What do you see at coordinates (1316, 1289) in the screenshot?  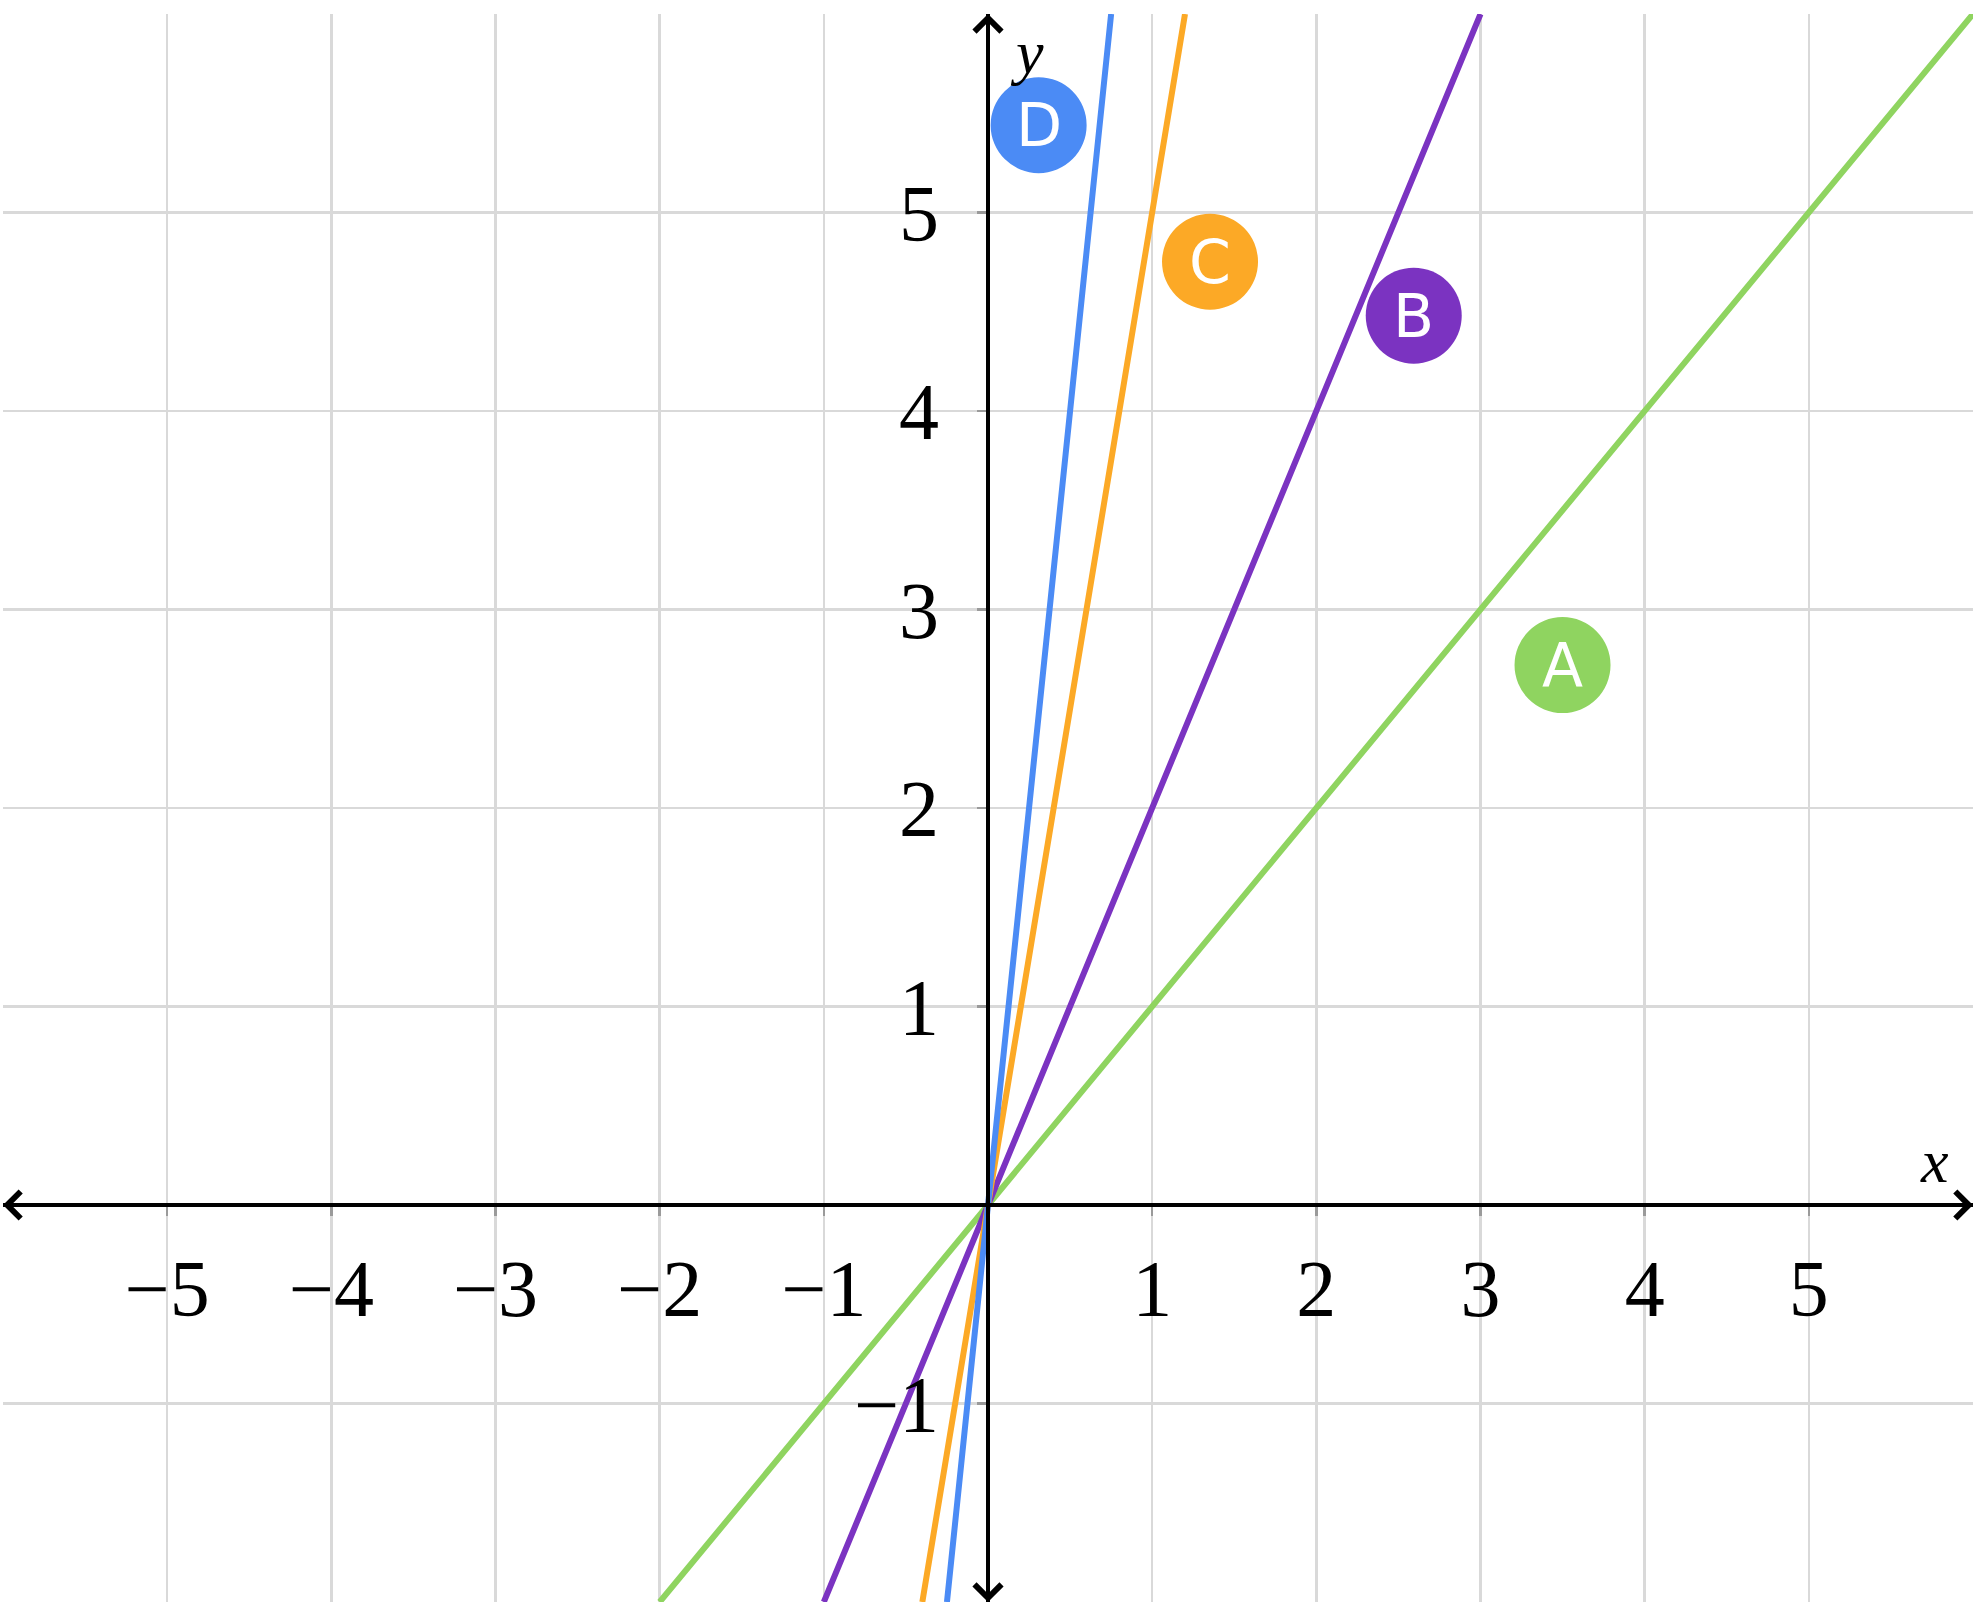 I see `x-tick-label: 2` at bounding box center [1316, 1289].